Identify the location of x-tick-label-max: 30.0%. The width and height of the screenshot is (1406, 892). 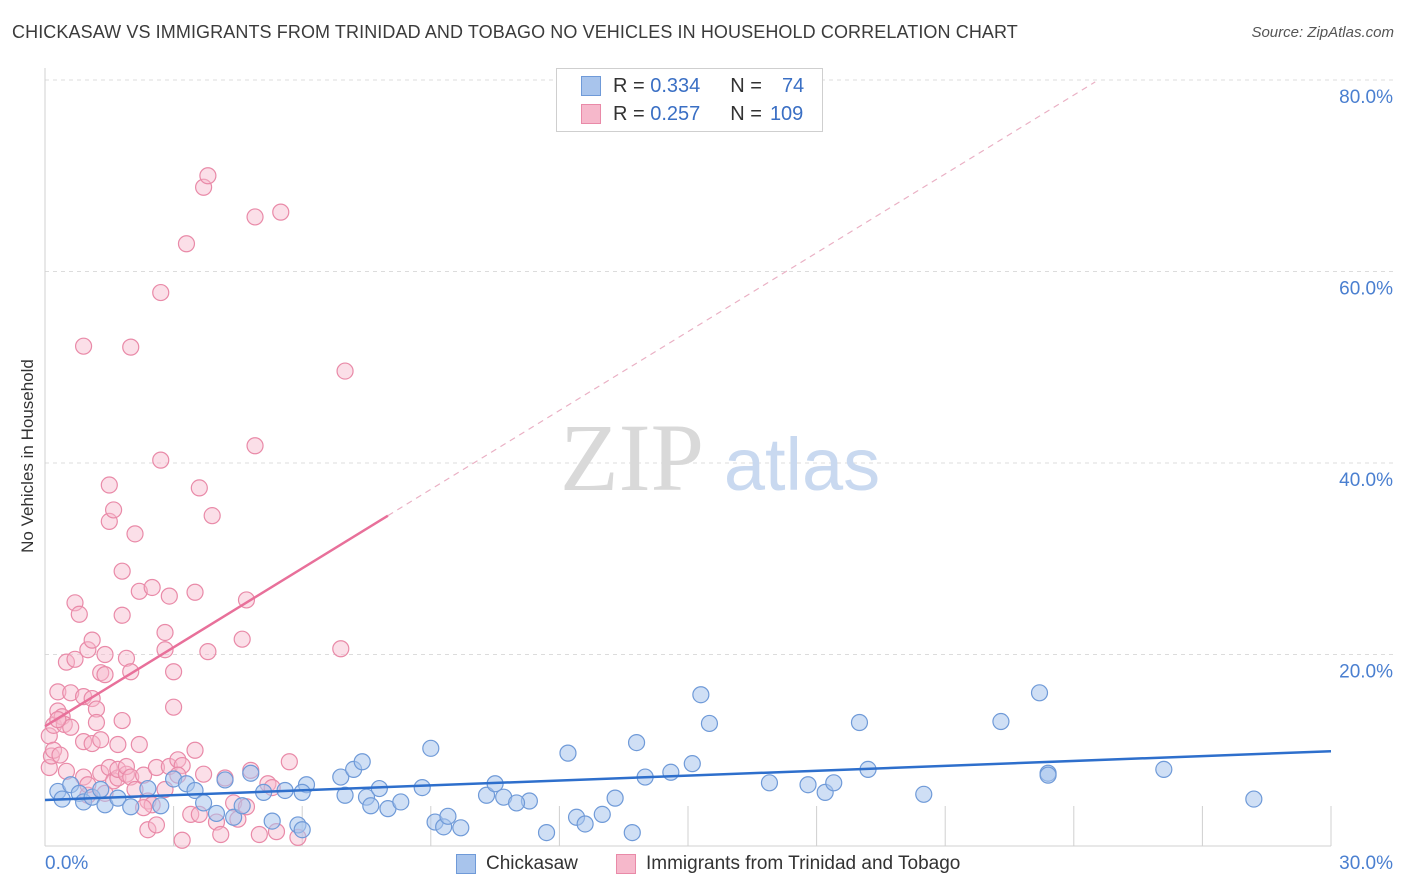
(1366, 863).